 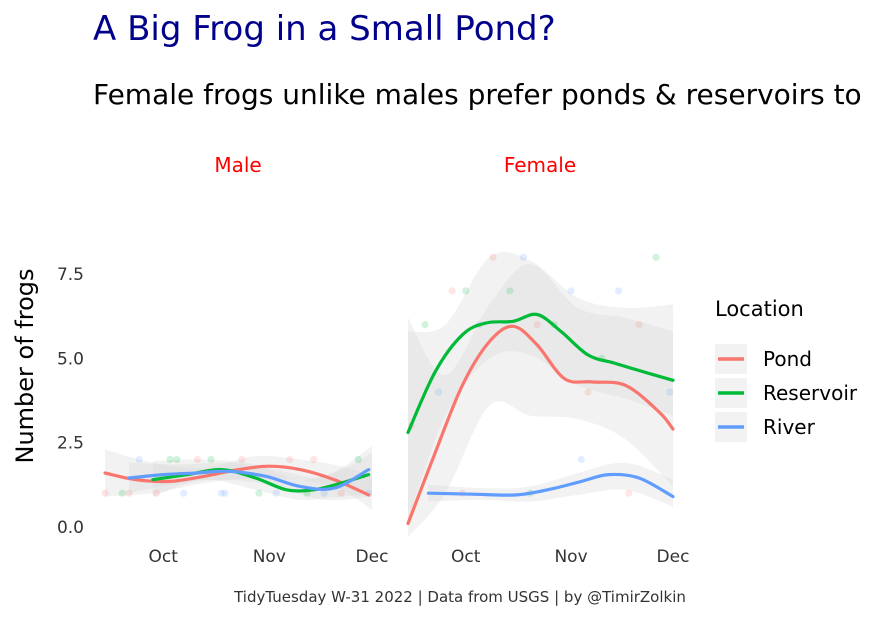 What do you see at coordinates (70, 275) in the screenshot?
I see `y-tick-label: 7.5` at bounding box center [70, 275].